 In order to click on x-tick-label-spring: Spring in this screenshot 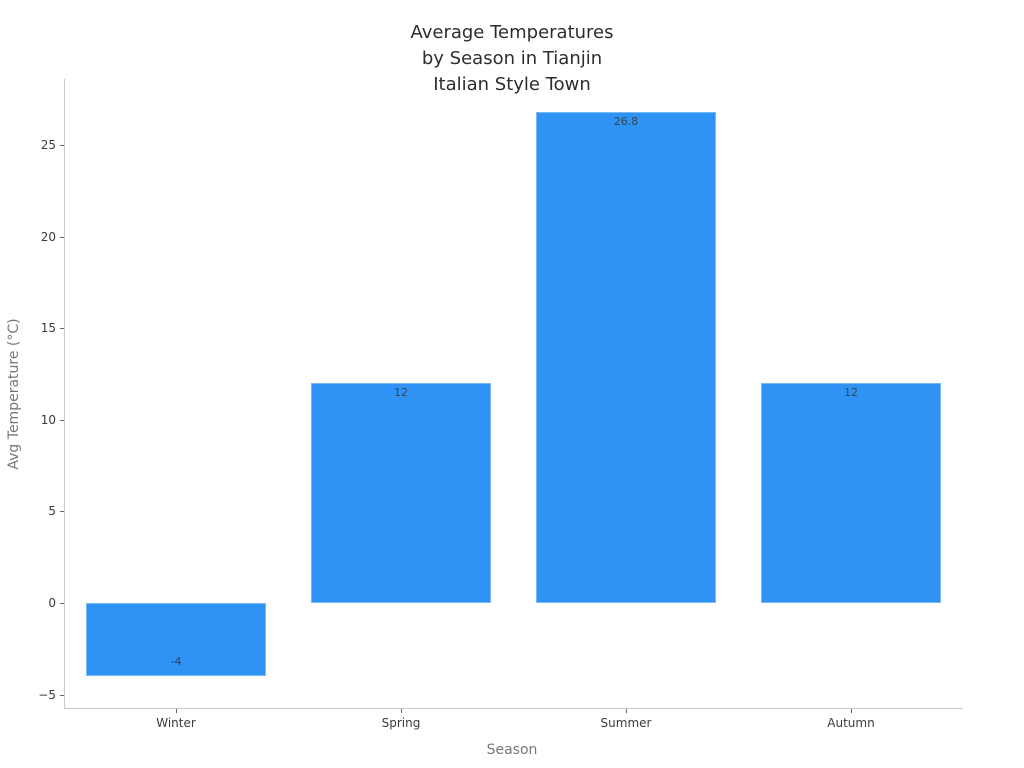, I will do `click(401, 723)`.